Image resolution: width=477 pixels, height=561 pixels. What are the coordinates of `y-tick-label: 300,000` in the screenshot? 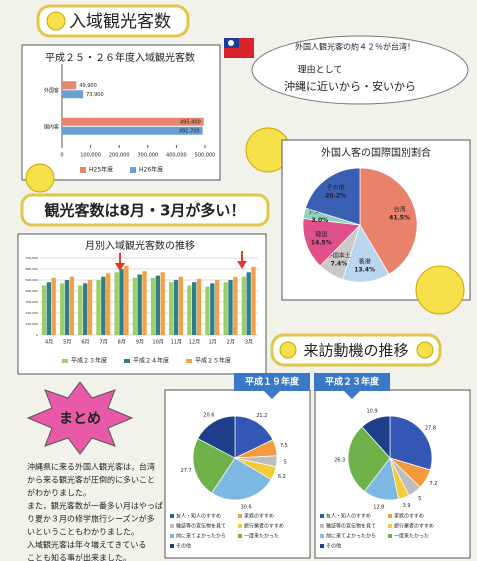 It's located at (32, 302).